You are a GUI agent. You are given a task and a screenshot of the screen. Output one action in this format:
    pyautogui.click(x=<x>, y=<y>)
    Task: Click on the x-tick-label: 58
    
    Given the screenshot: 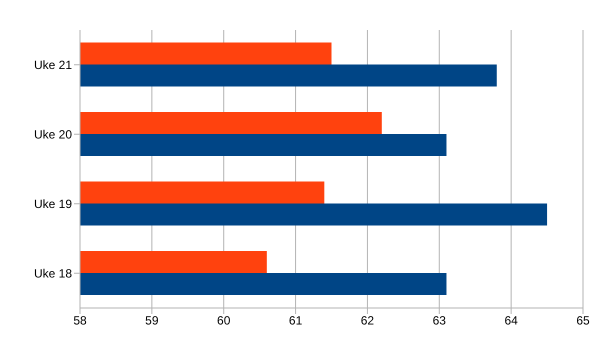 What is the action you would take?
    pyautogui.click(x=80, y=321)
    